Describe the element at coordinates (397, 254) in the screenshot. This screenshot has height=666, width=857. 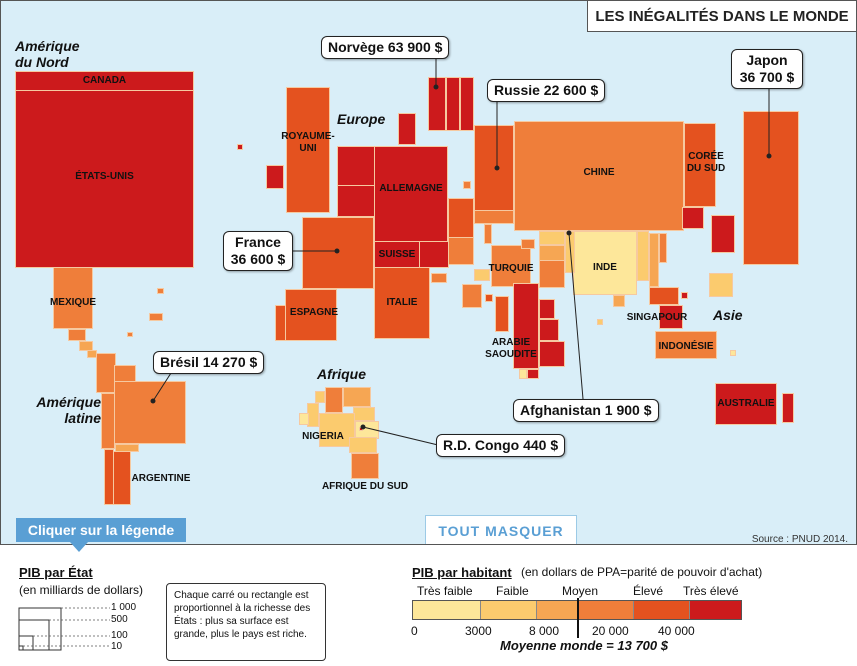
I see `label-suisse: SUISSE` at that location.